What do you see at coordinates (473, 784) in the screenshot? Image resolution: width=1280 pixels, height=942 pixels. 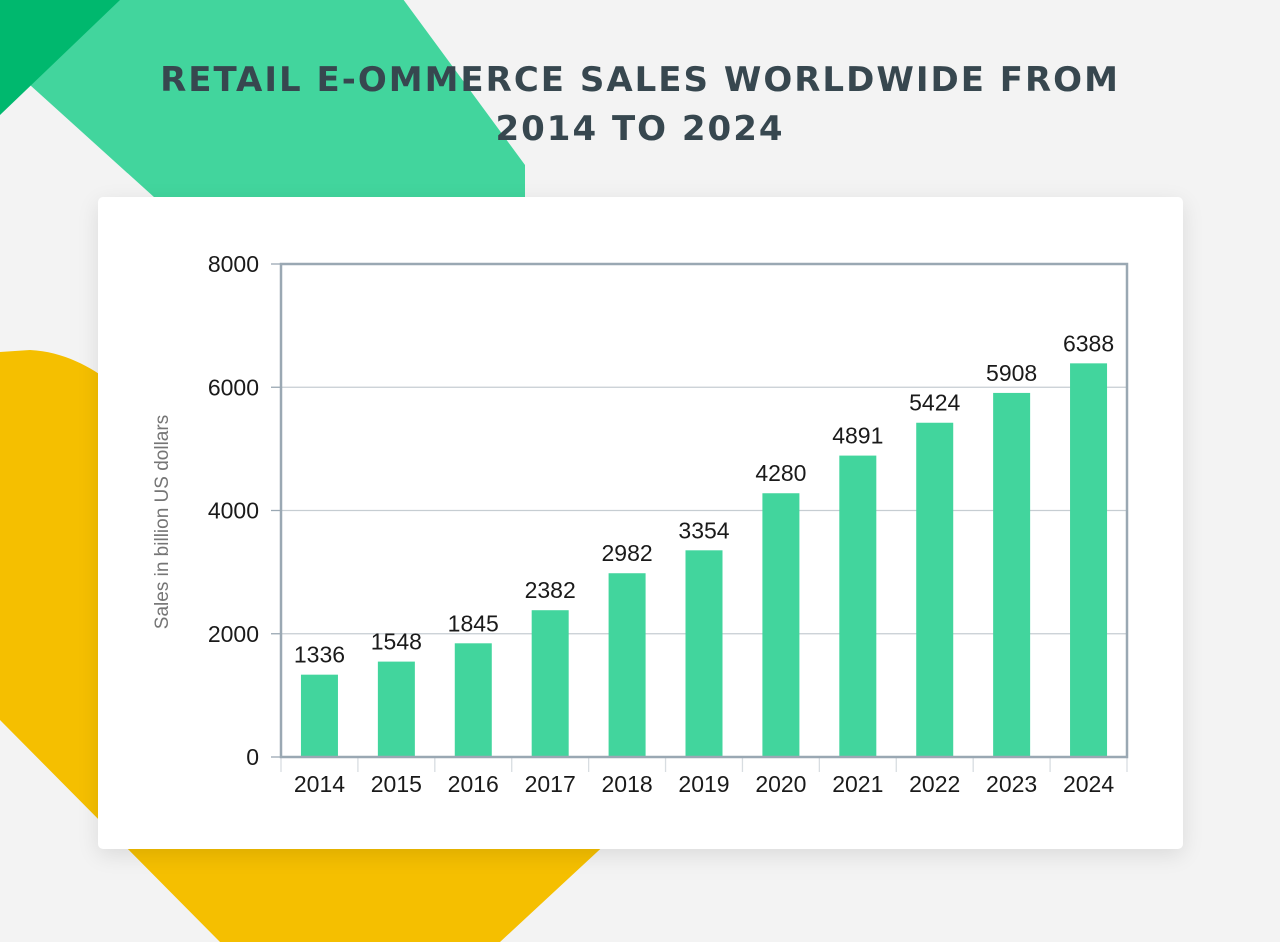 I see `x-tick-label-2016: 2016` at bounding box center [473, 784].